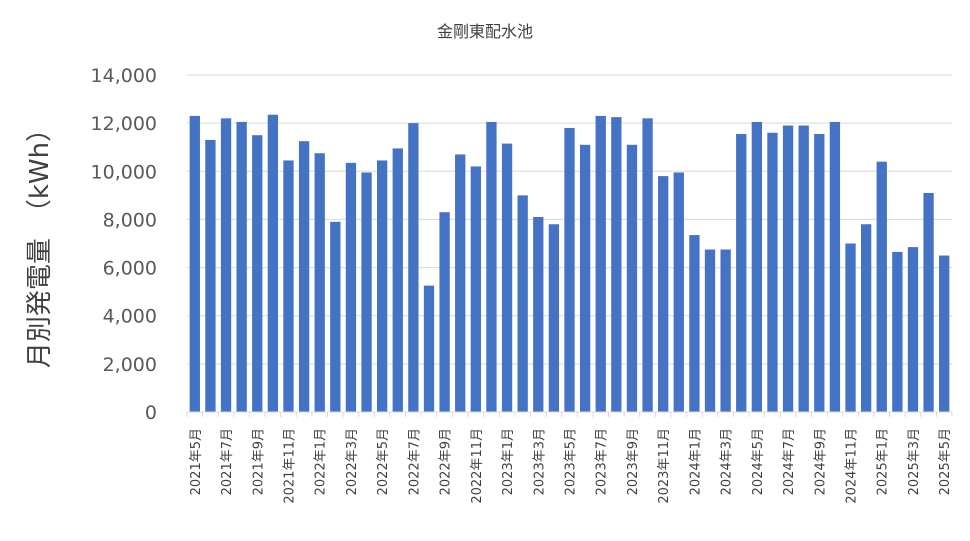  I want to click on x-tick-label: 2021年7月, so click(227, 461).